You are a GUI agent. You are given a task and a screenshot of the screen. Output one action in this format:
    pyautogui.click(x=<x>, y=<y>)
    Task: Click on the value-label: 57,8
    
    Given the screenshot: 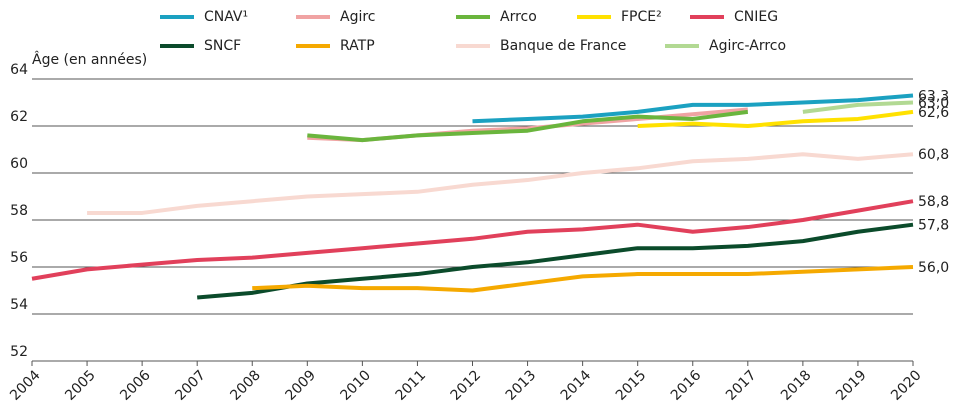 What is the action you would take?
    pyautogui.click(x=933, y=226)
    